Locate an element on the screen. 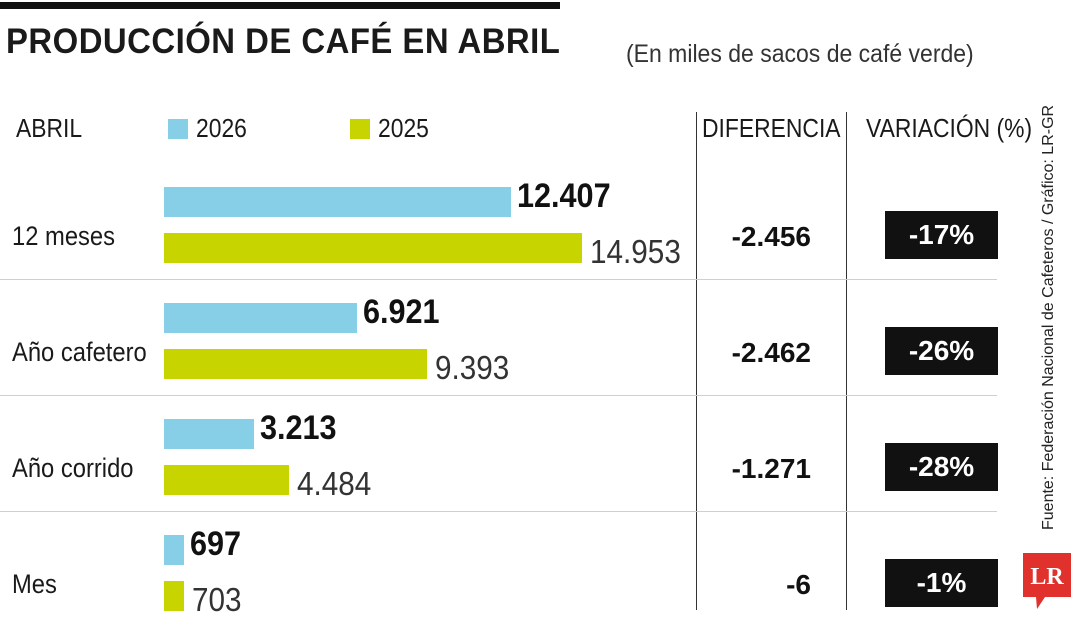 This screenshot has height=620, width=1080. bar-value-2025: 4.484 is located at coordinates (334, 483).